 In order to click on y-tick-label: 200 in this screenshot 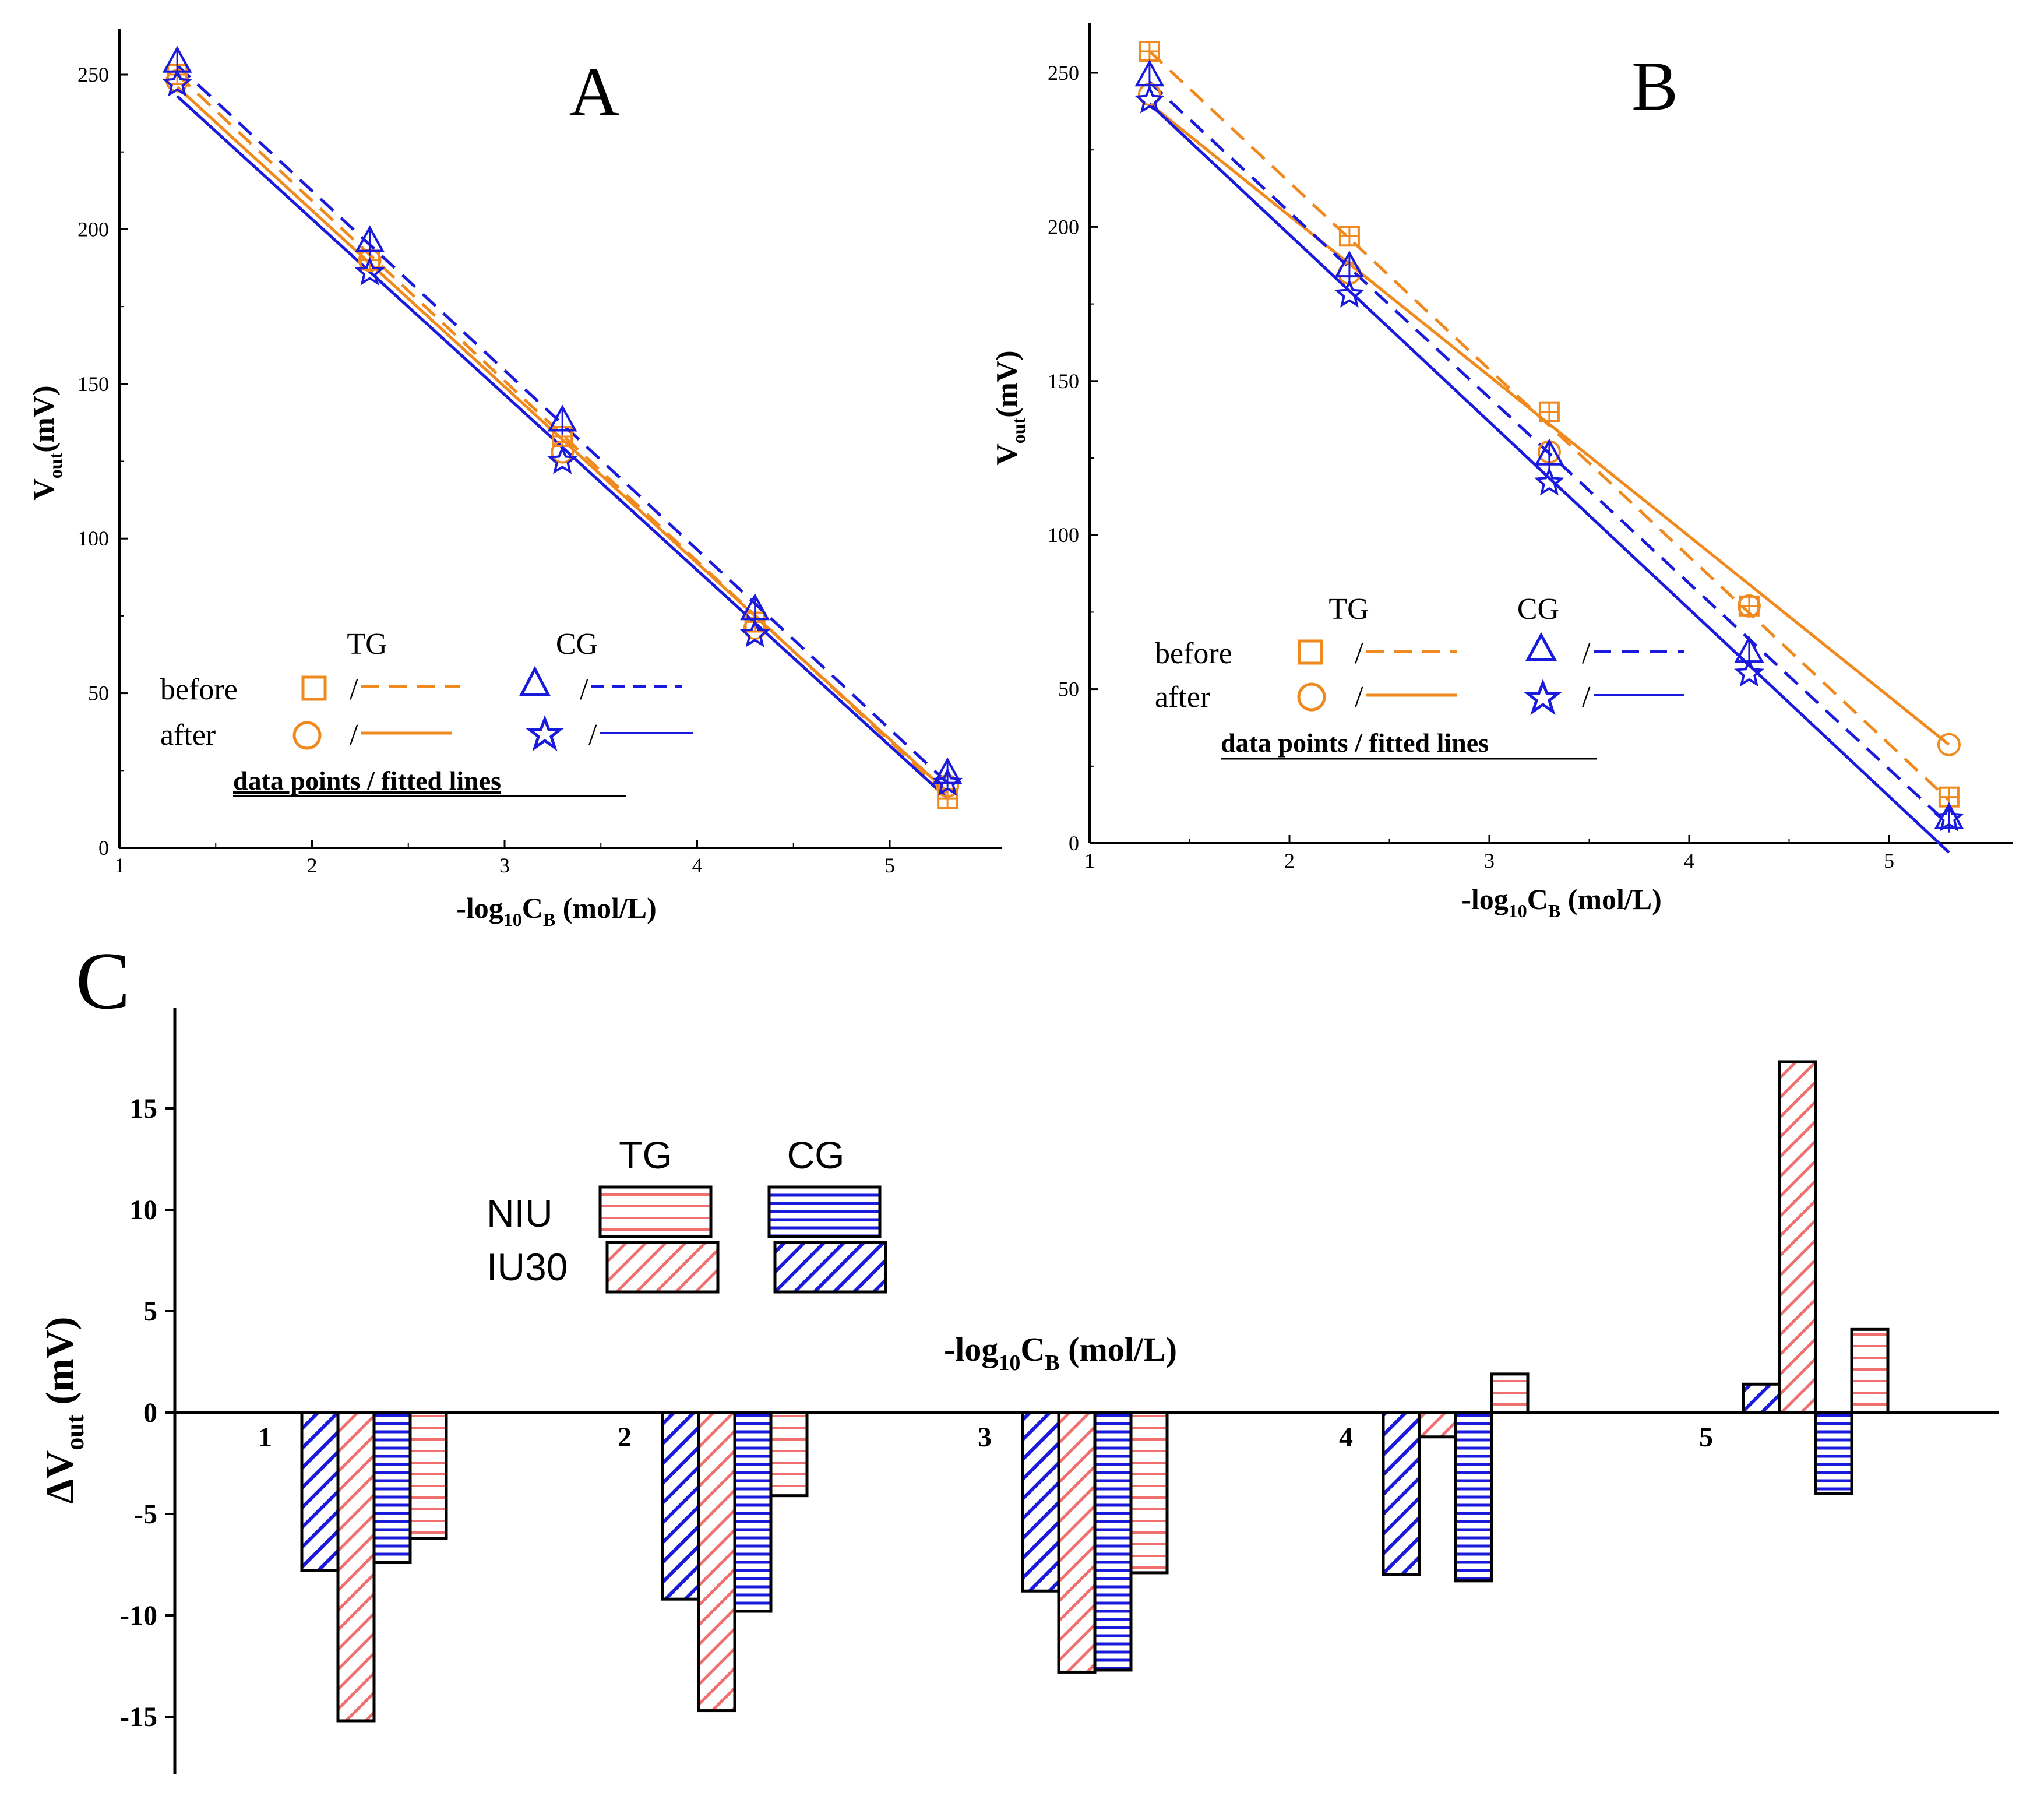, I will do `click(93, 229)`.